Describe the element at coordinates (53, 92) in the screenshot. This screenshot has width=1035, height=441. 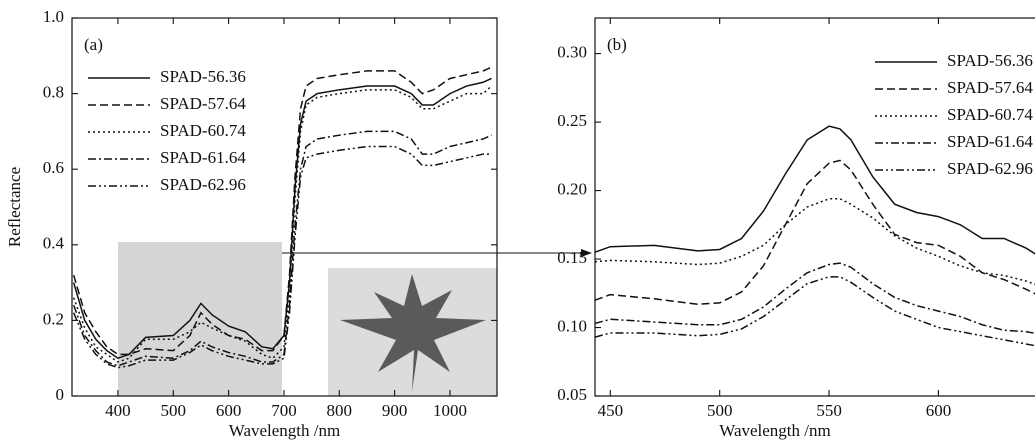
I see `y-tick-label: 0.8` at that location.